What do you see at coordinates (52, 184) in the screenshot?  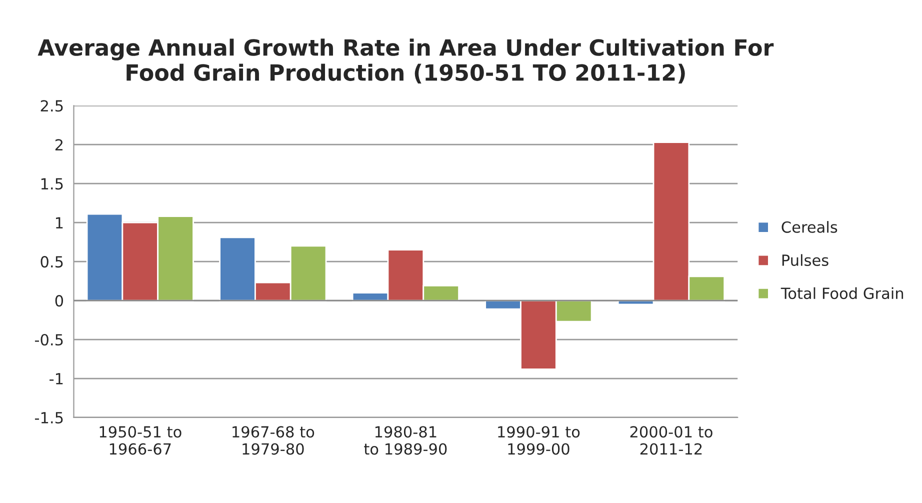 I see `y-tick-label: 1.5` at bounding box center [52, 184].